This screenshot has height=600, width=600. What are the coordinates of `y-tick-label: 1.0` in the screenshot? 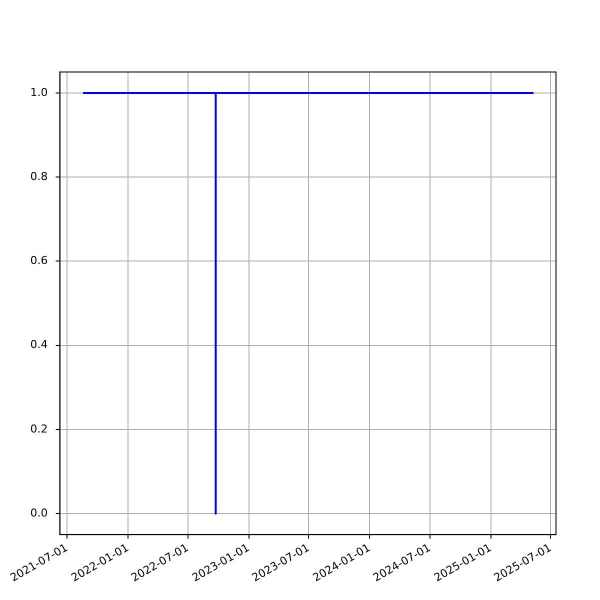 It's located at (39, 92).